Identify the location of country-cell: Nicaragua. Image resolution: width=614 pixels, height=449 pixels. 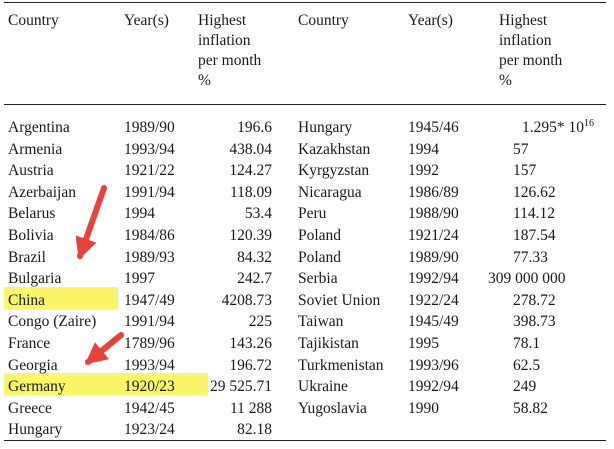
(330, 192).